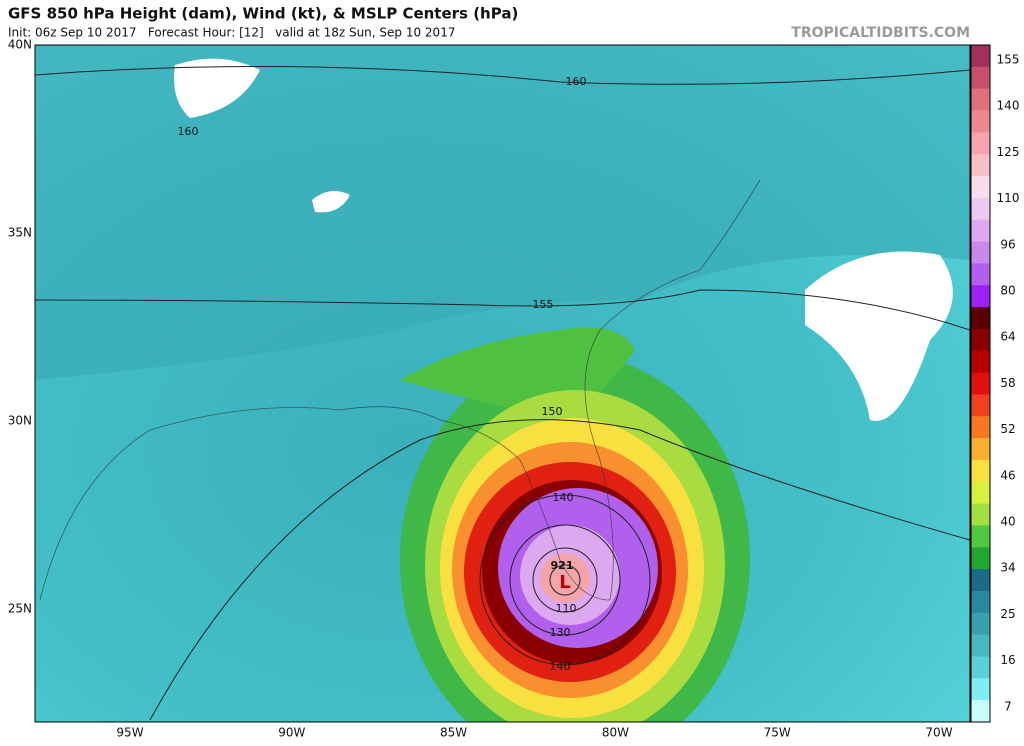 Image resolution: width=1024 pixels, height=746 pixels. I want to click on colorbar-label: 34, so click(1007, 568).